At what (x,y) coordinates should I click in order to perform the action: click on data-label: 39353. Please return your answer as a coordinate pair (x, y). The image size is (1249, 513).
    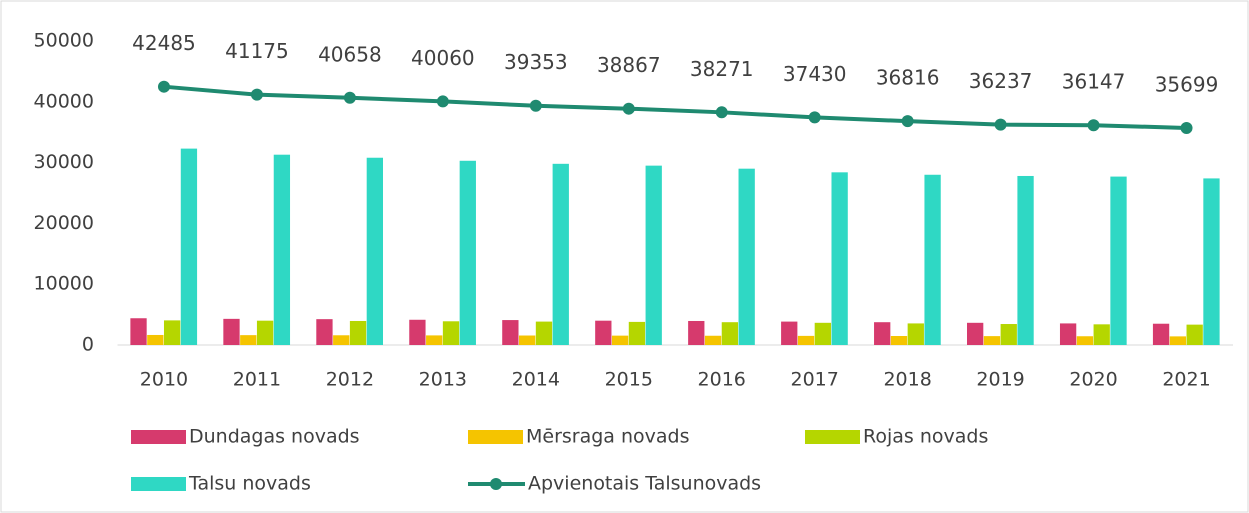
    Looking at the image, I should click on (536, 62).